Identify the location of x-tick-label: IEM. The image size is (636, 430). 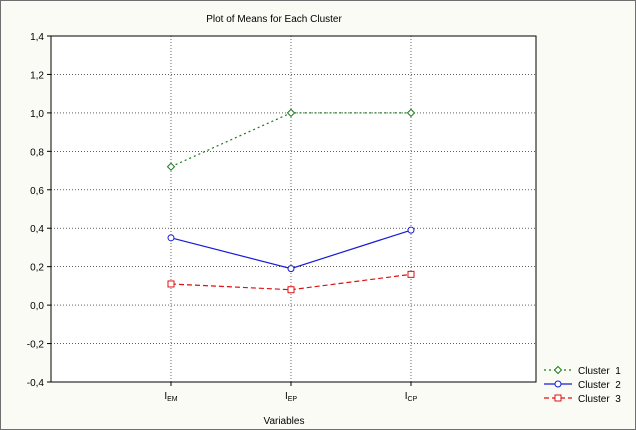
(170, 397).